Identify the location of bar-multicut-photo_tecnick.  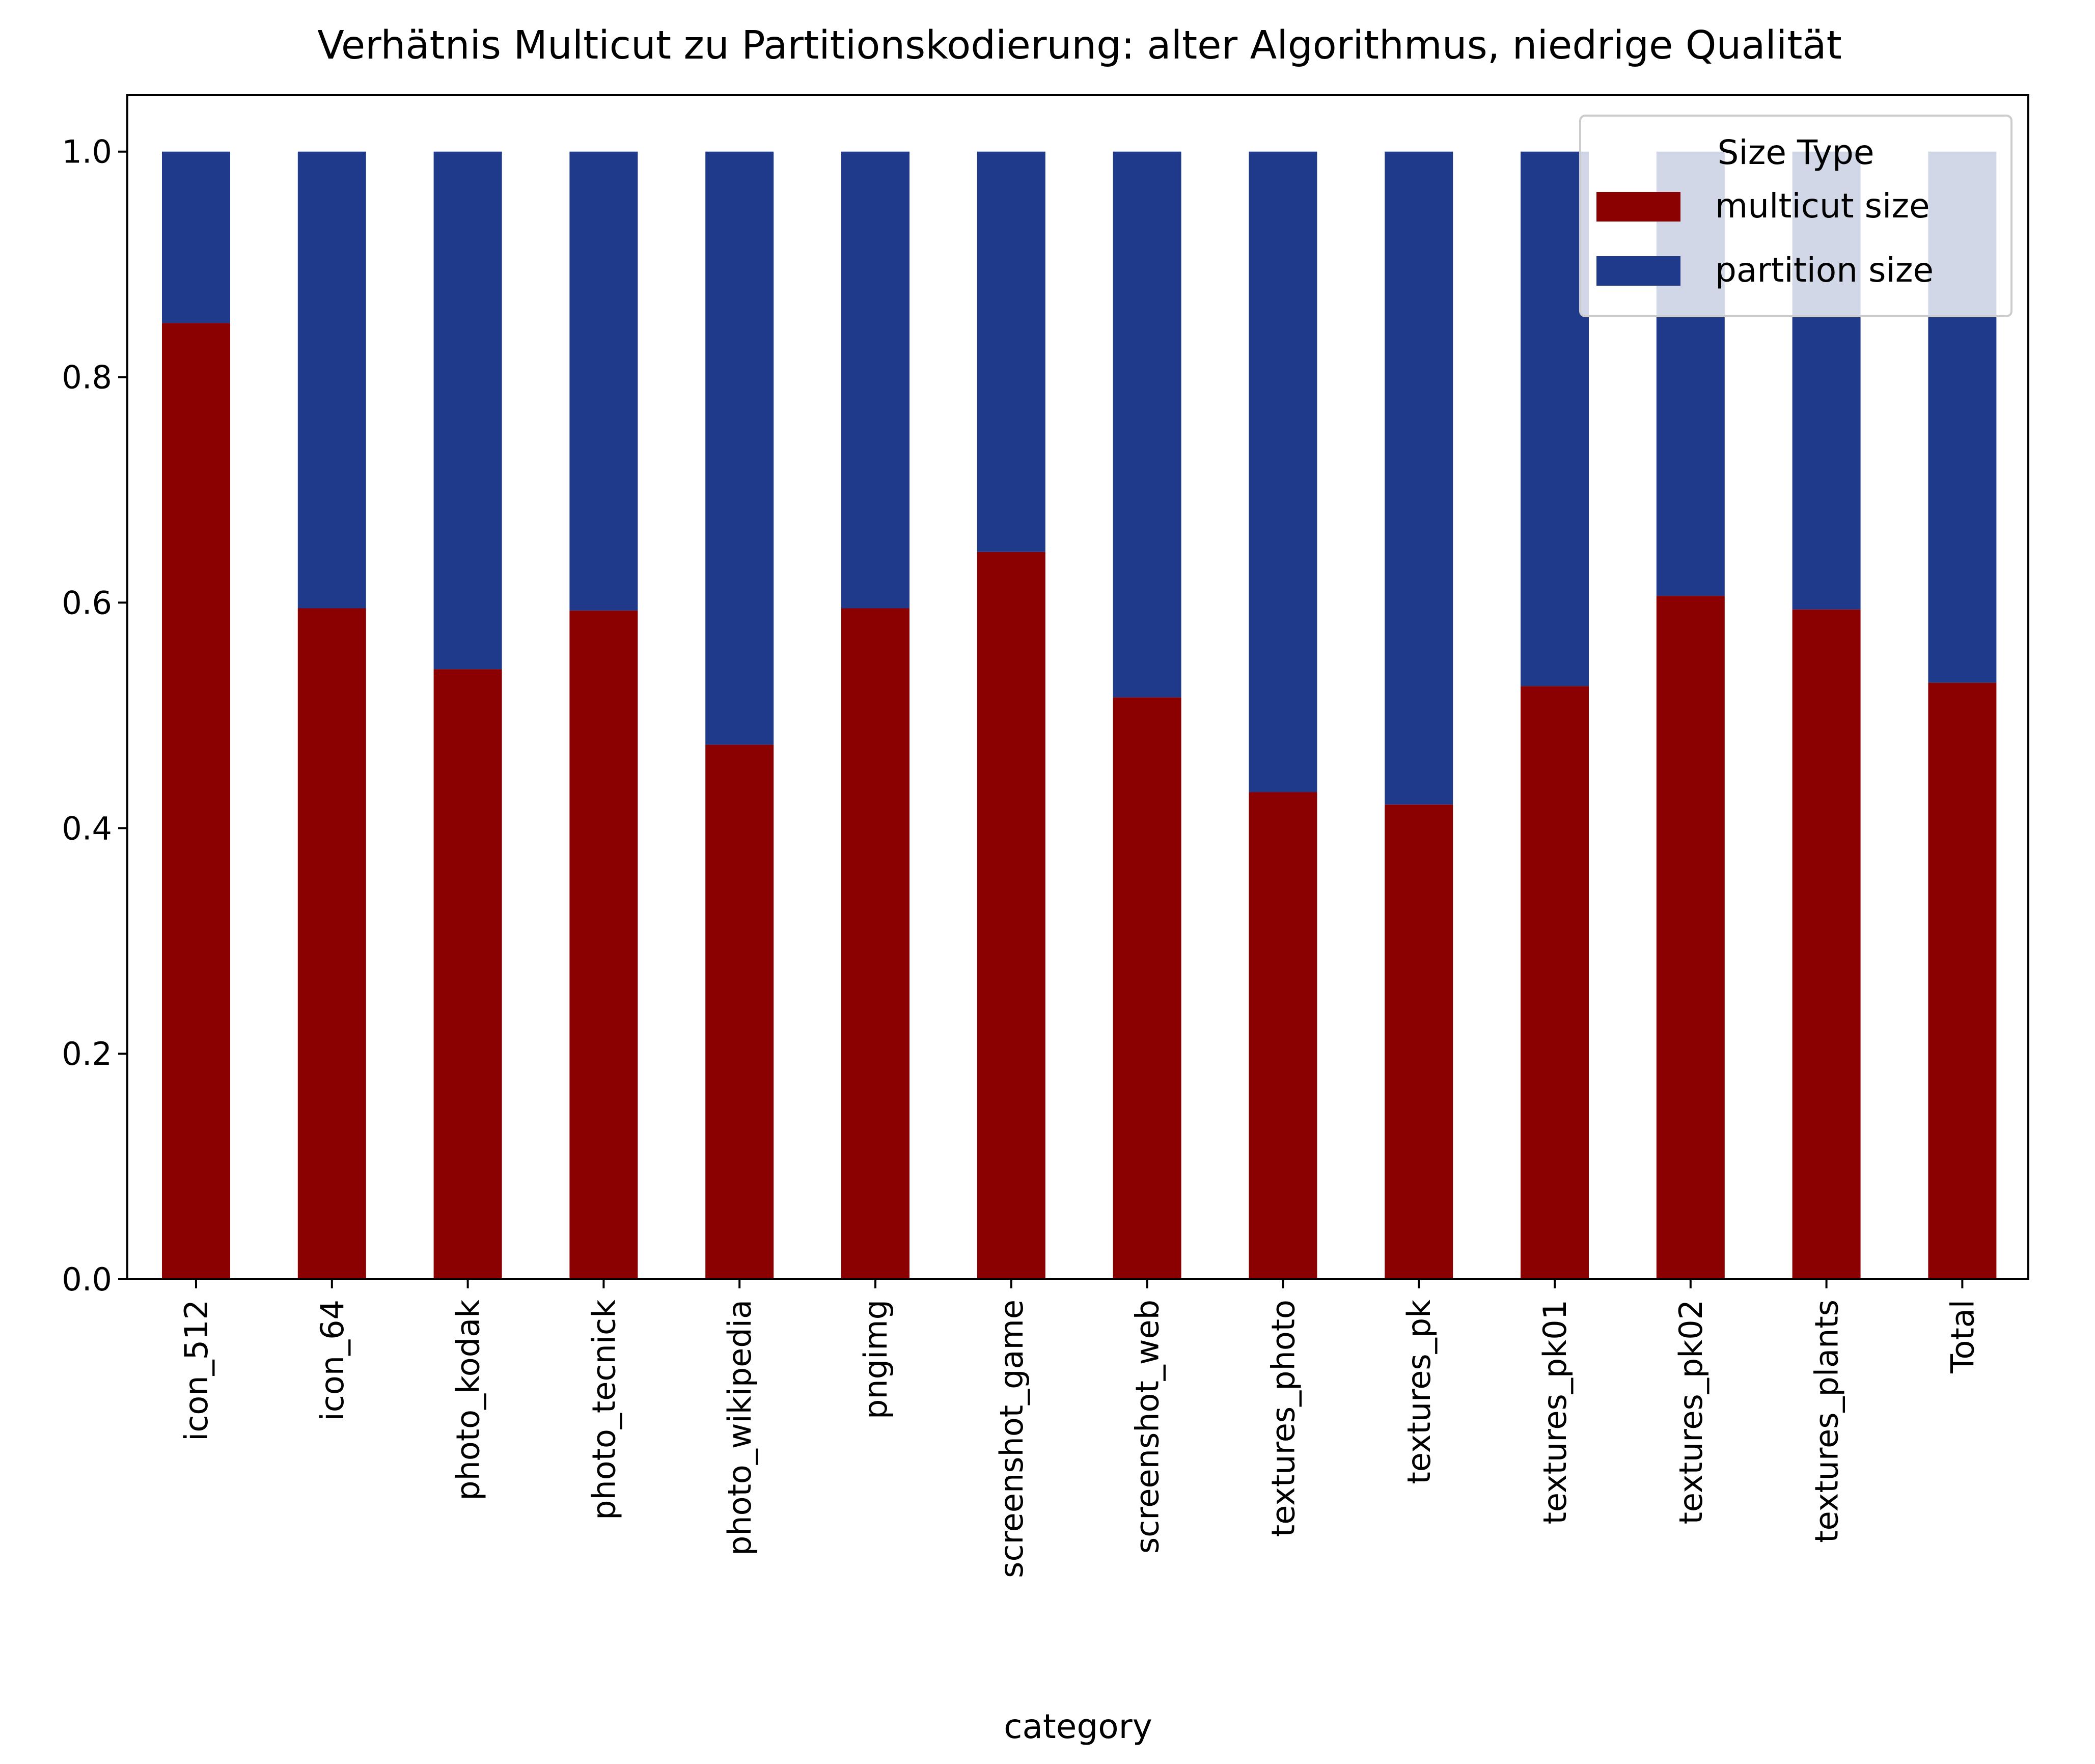
(603, 944).